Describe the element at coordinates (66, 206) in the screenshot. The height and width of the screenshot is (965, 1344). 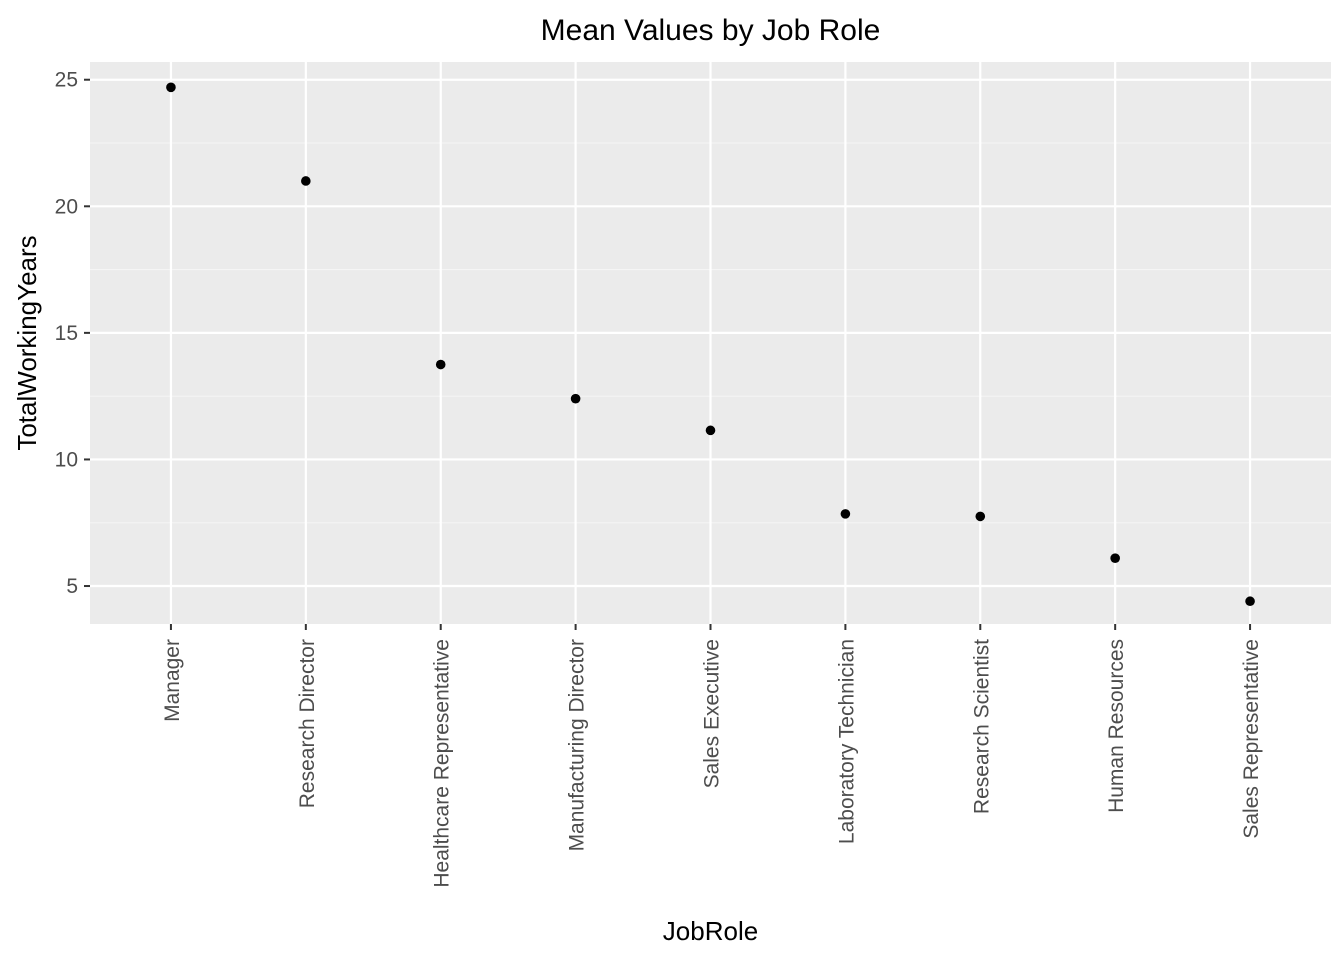
I see `y-tick-label: 20` at that location.